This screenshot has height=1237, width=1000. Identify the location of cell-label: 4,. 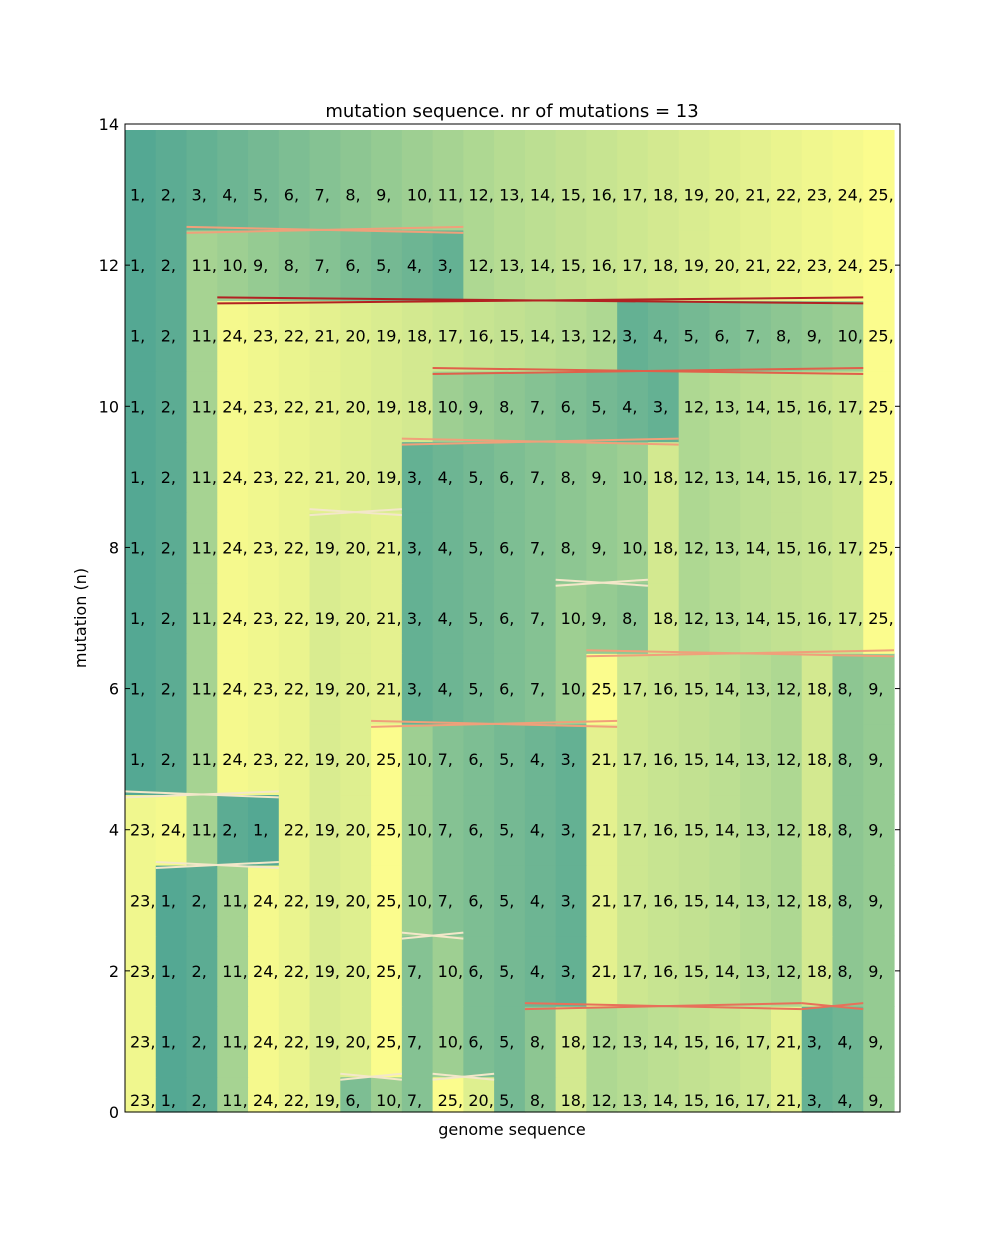
(445, 547).